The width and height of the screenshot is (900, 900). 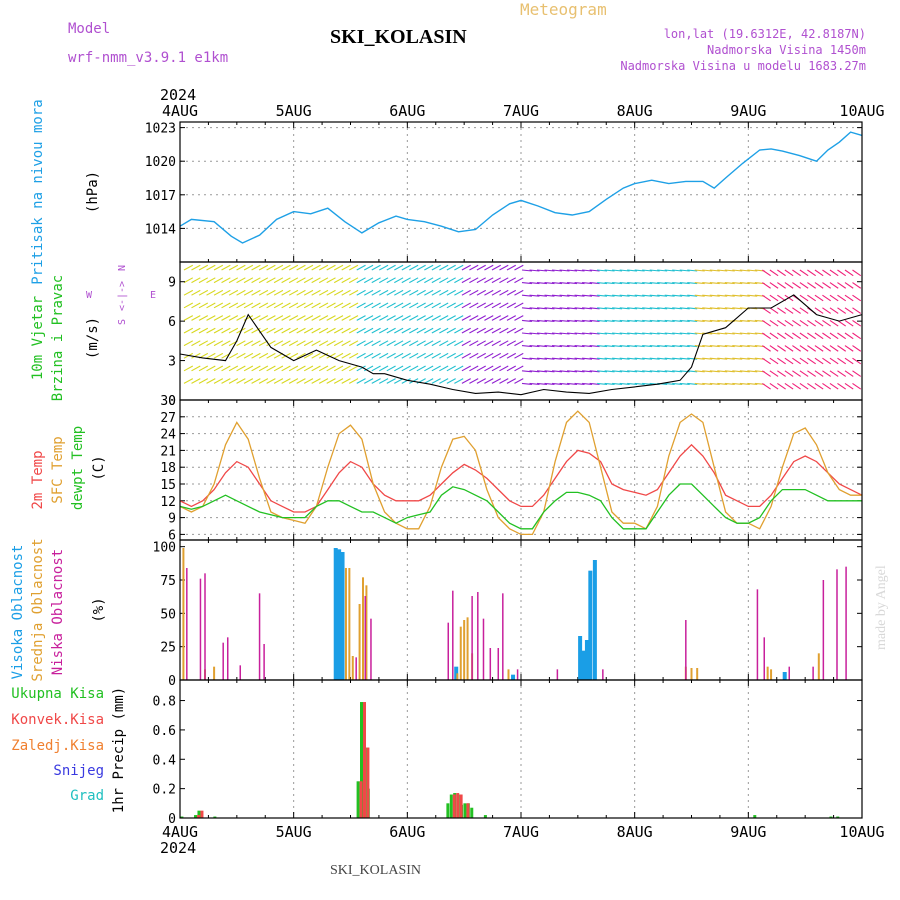 I want to click on wind-unit: (m/s), so click(x=93, y=338).